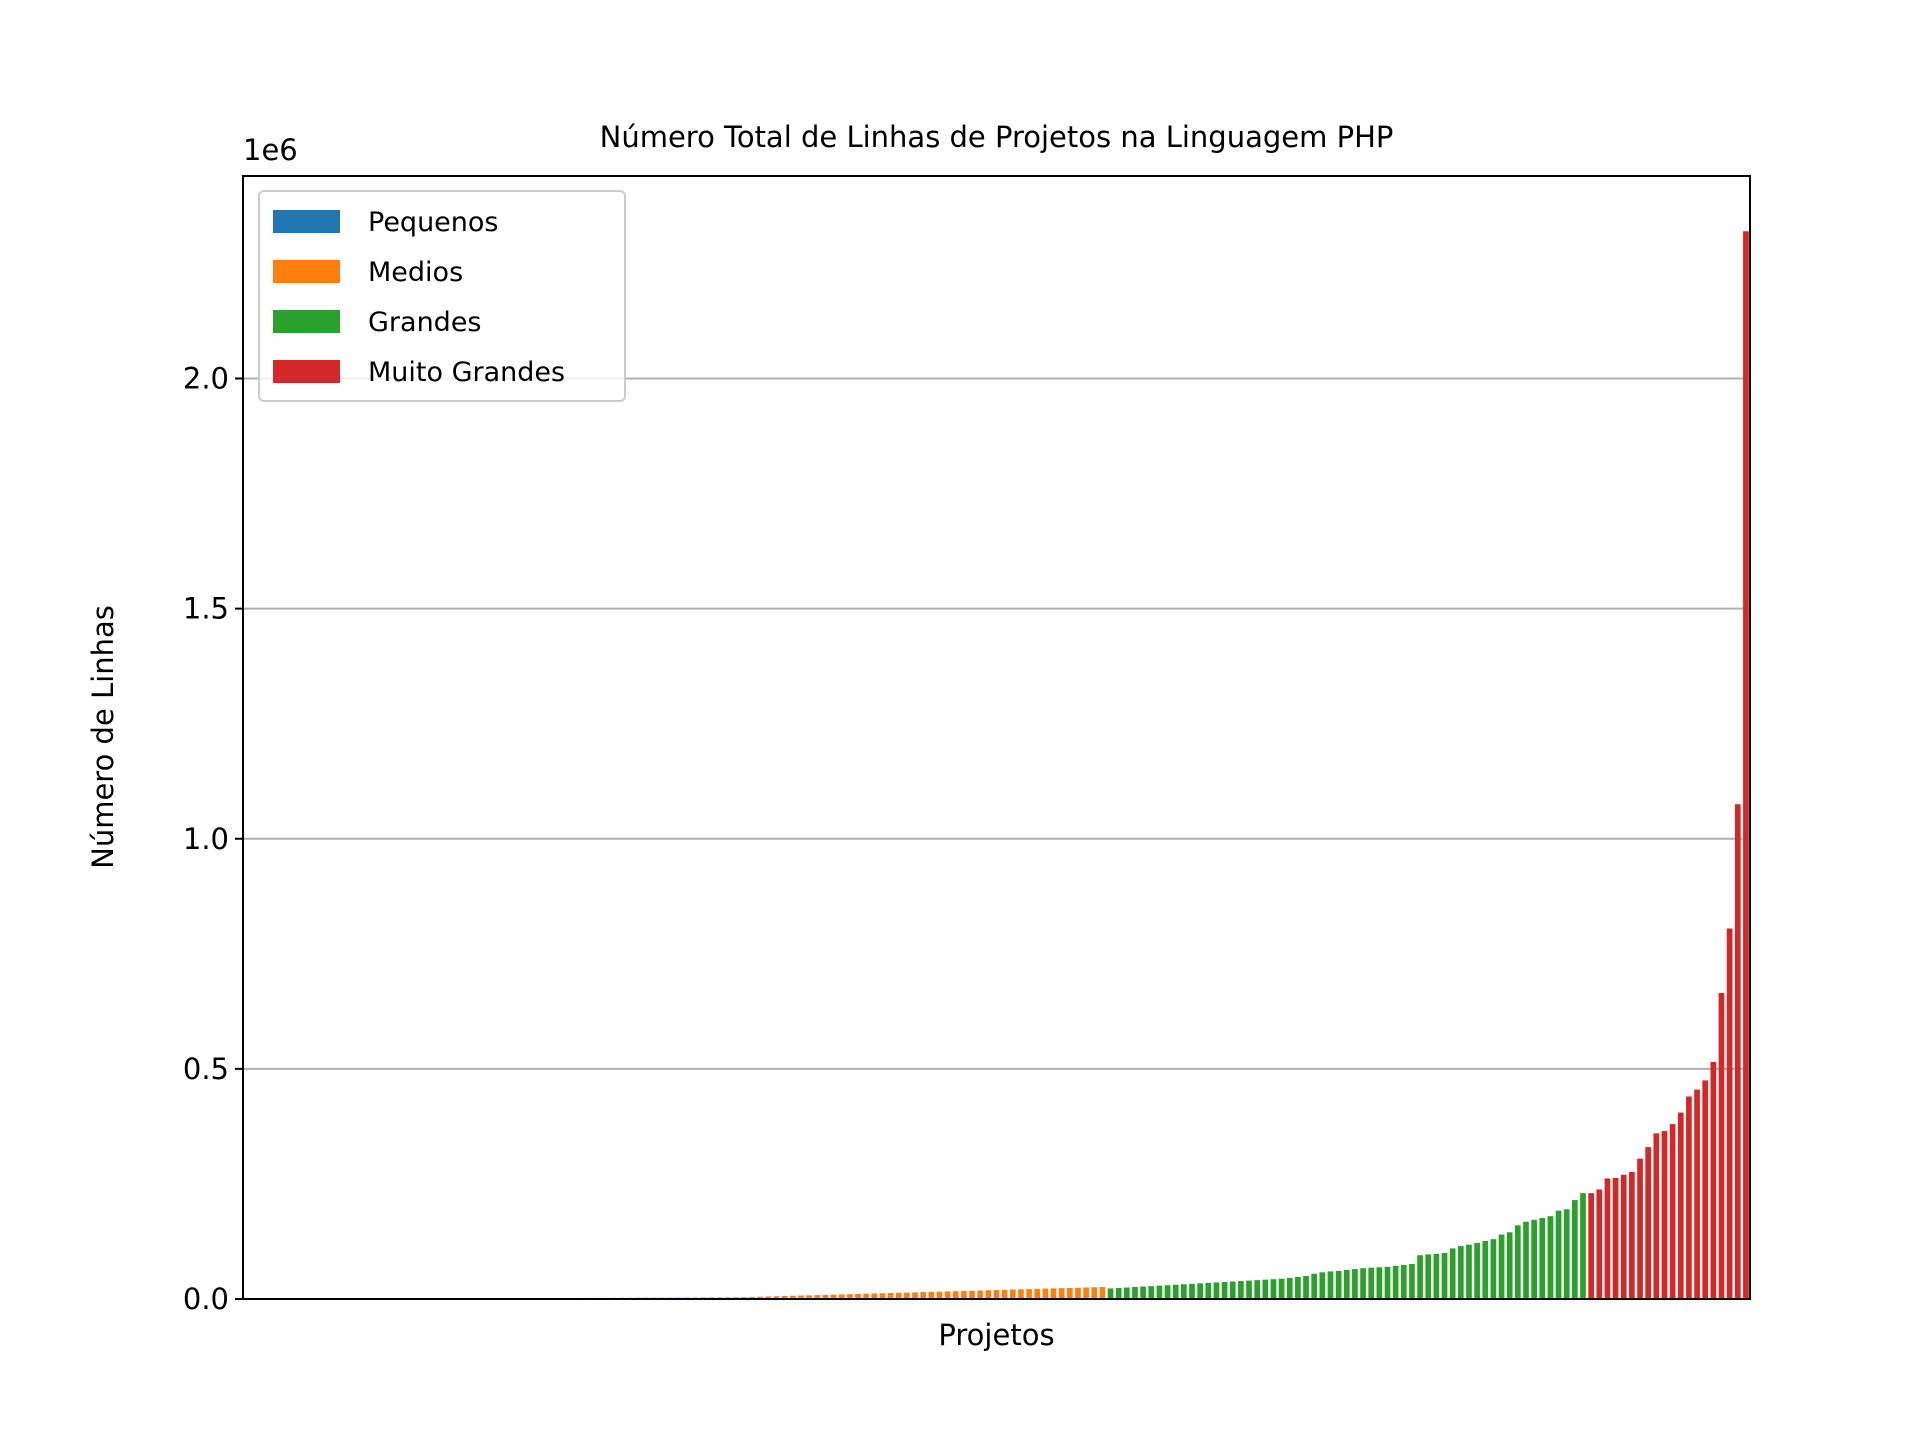 This screenshot has height=1444, width=1920. I want to click on legend-box, so click(442, 296).